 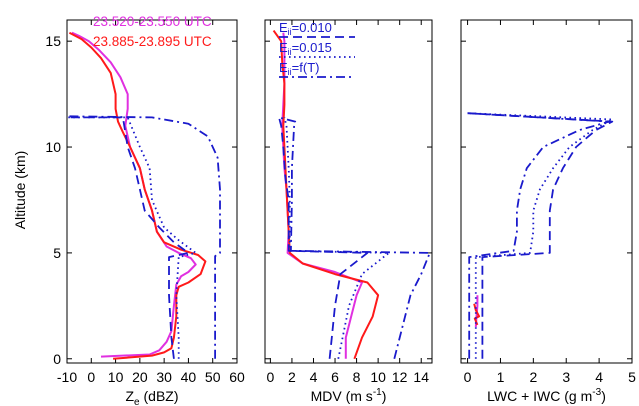 What do you see at coordinates (53, 41) in the screenshot?
I see `y-tick-label: 15` at bounding box center [53, 41].